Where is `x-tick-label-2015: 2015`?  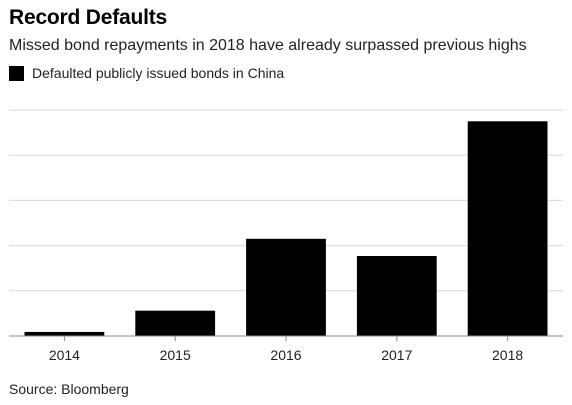 x-tick-label-2015: 2015 is located at coordinates (175, 355).